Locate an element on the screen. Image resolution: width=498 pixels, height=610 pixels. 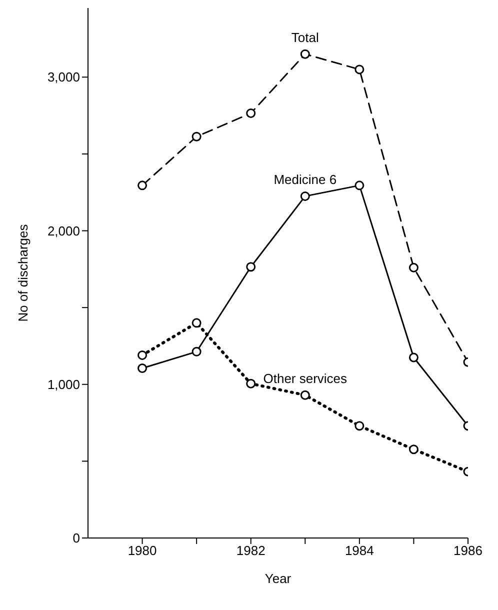
y-tick-label: 2,000 is located at coordinates (63, 230).